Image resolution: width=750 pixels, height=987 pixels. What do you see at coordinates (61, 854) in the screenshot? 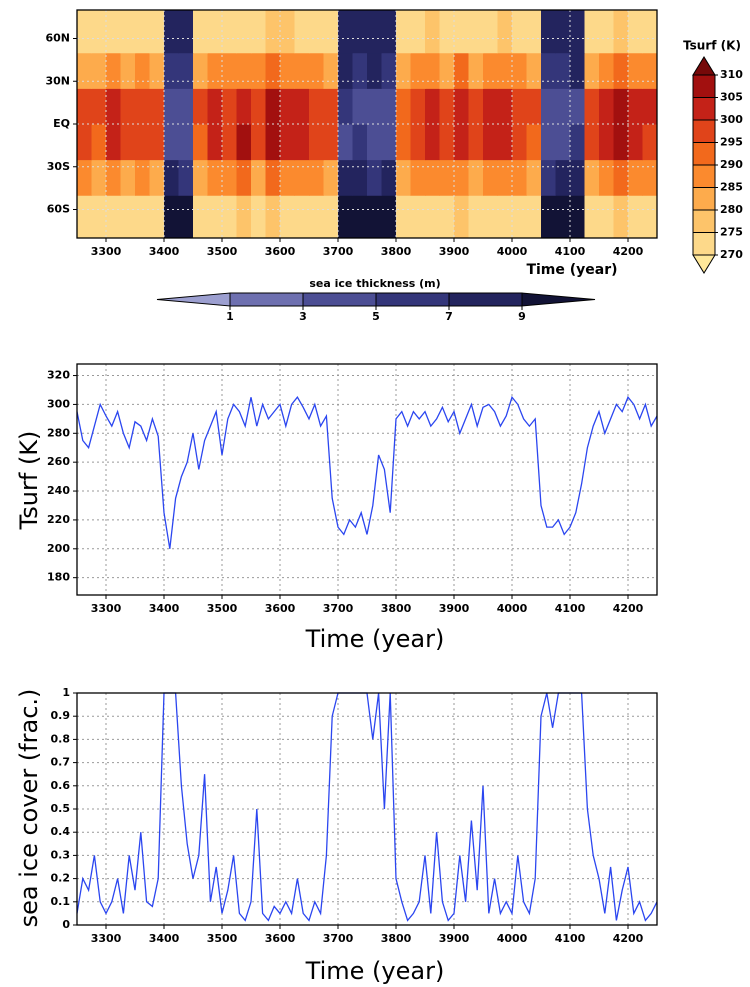
I see `y-tick-label: 0.3` at bounding box center [61, 854].